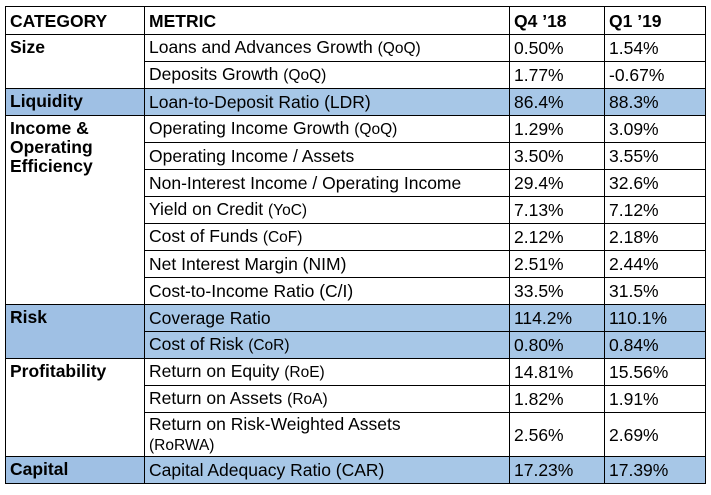  I want to click on metric-label: Return on Assets, so click(216, 398).